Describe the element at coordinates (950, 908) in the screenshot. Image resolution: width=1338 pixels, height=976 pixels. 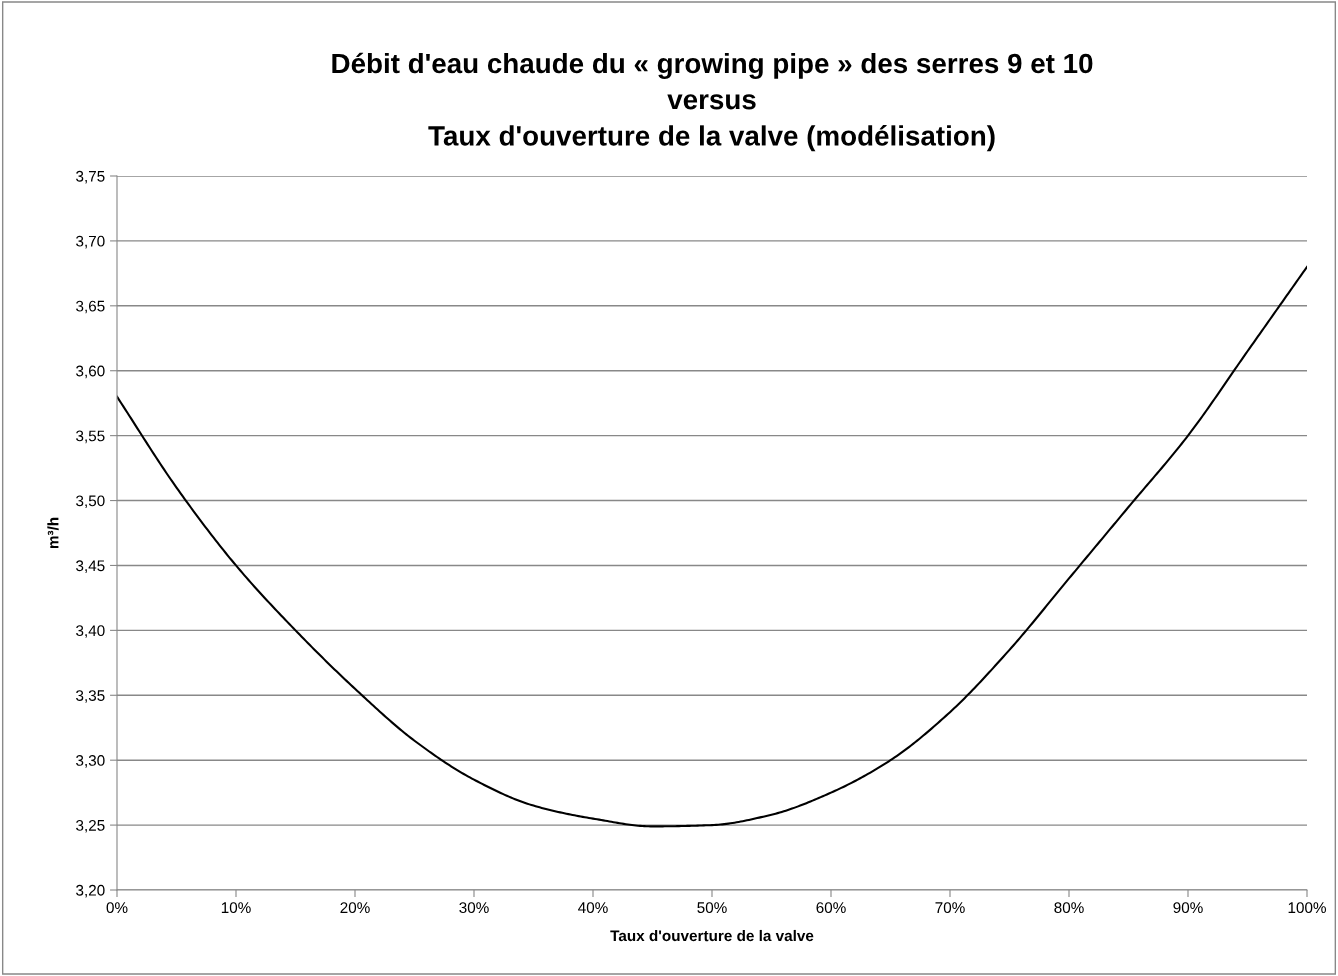
I see `x-tick-label: 70%` at that location.